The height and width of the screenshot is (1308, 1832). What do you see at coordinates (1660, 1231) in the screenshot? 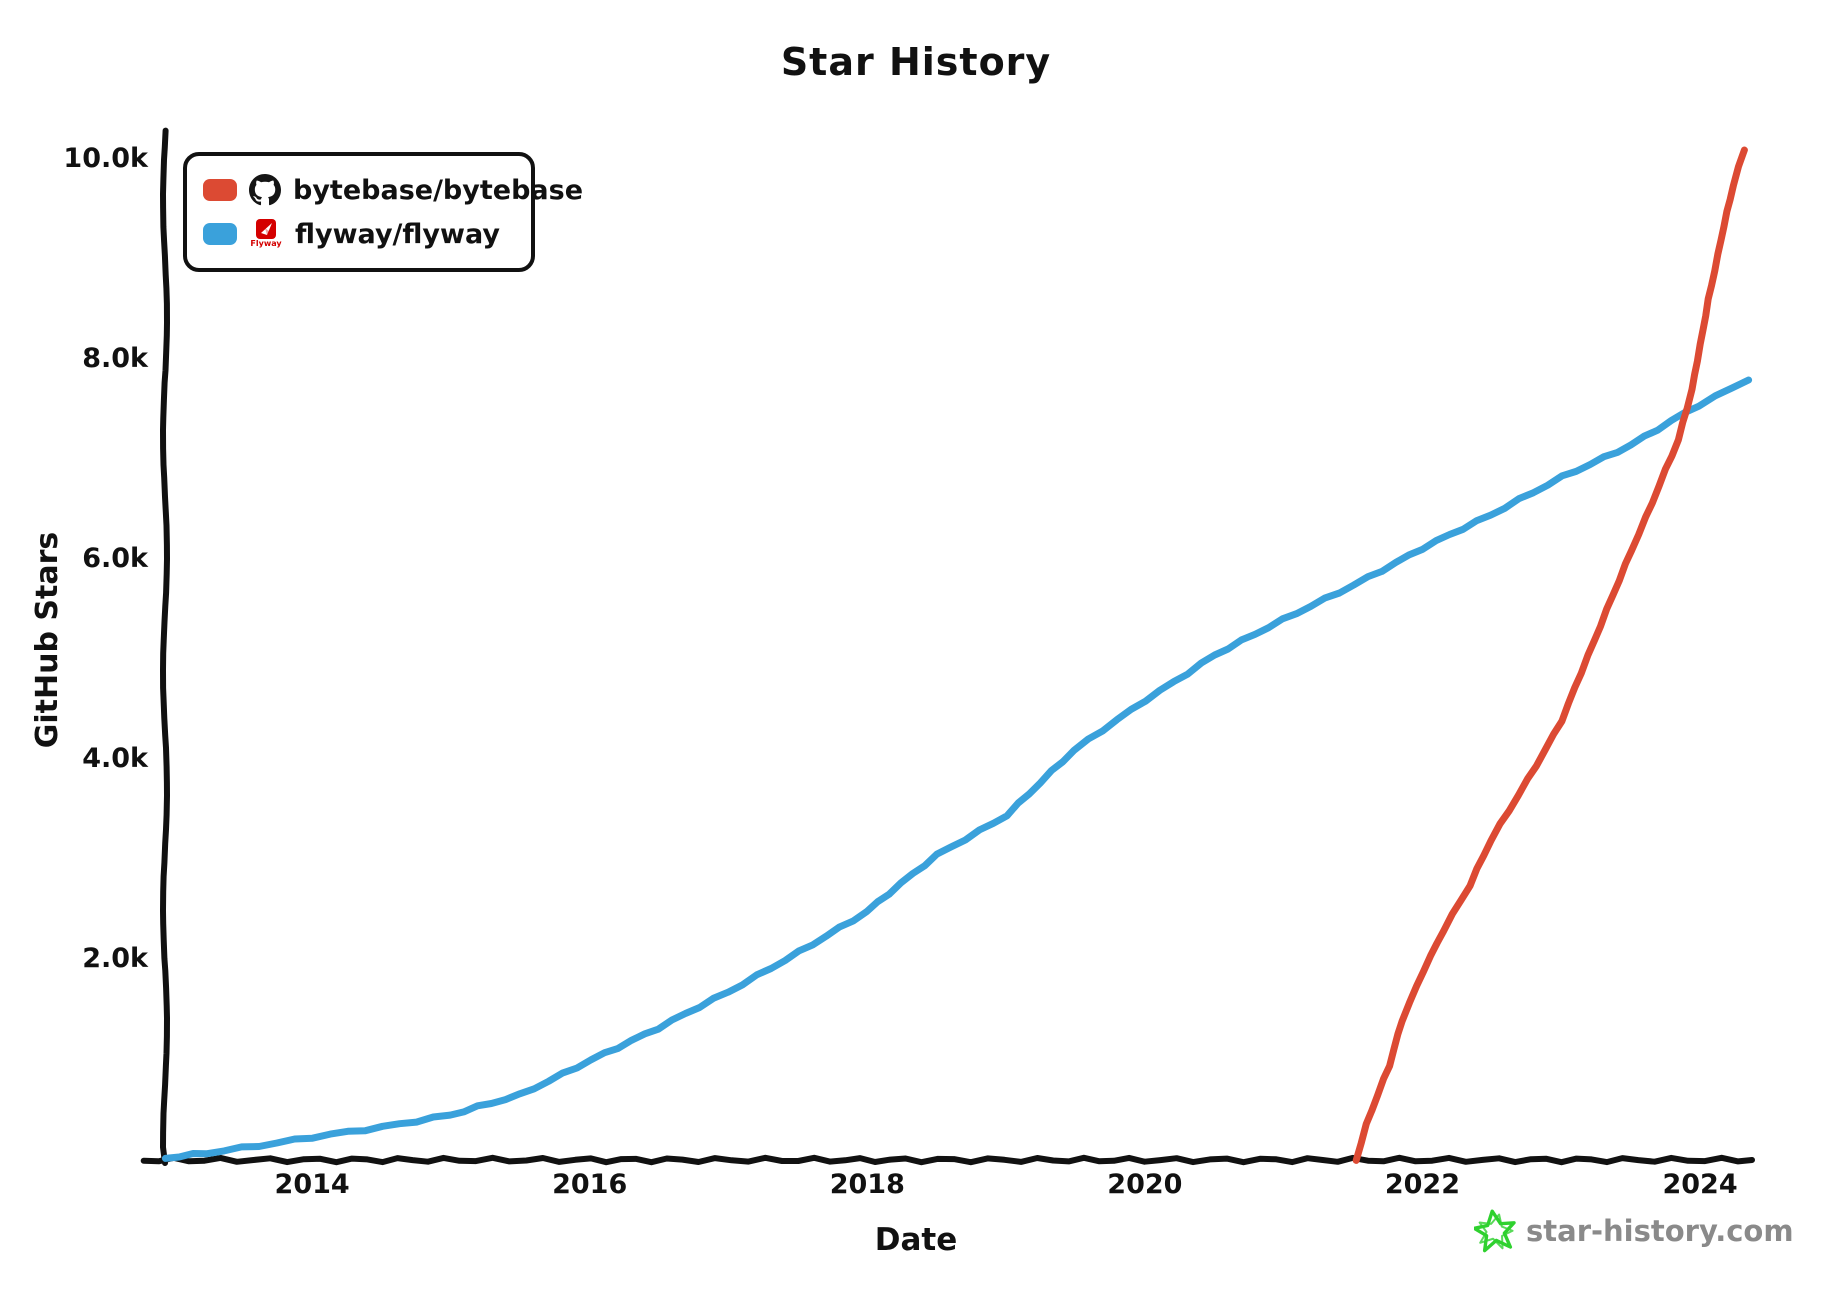
I see `watermark-text: star-history.com` at bounding box center [1660, 1231].